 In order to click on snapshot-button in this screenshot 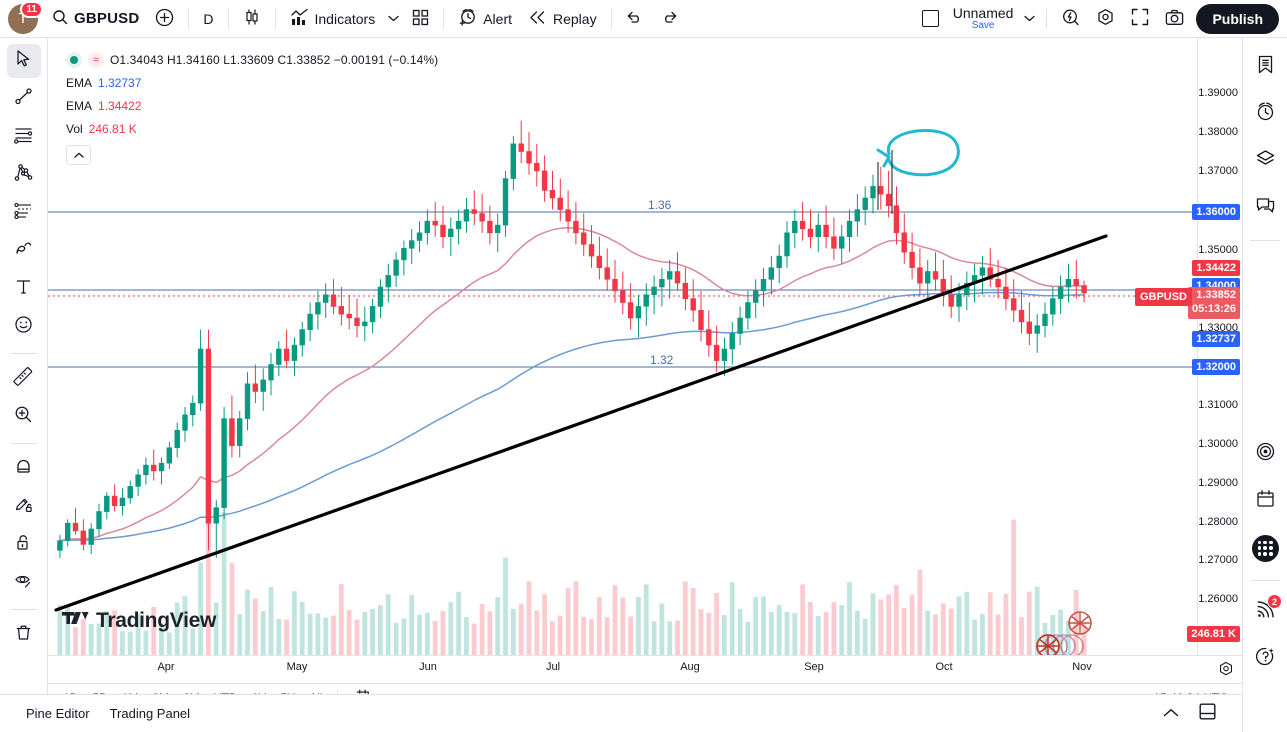, I will do `click(1174, 19)`.